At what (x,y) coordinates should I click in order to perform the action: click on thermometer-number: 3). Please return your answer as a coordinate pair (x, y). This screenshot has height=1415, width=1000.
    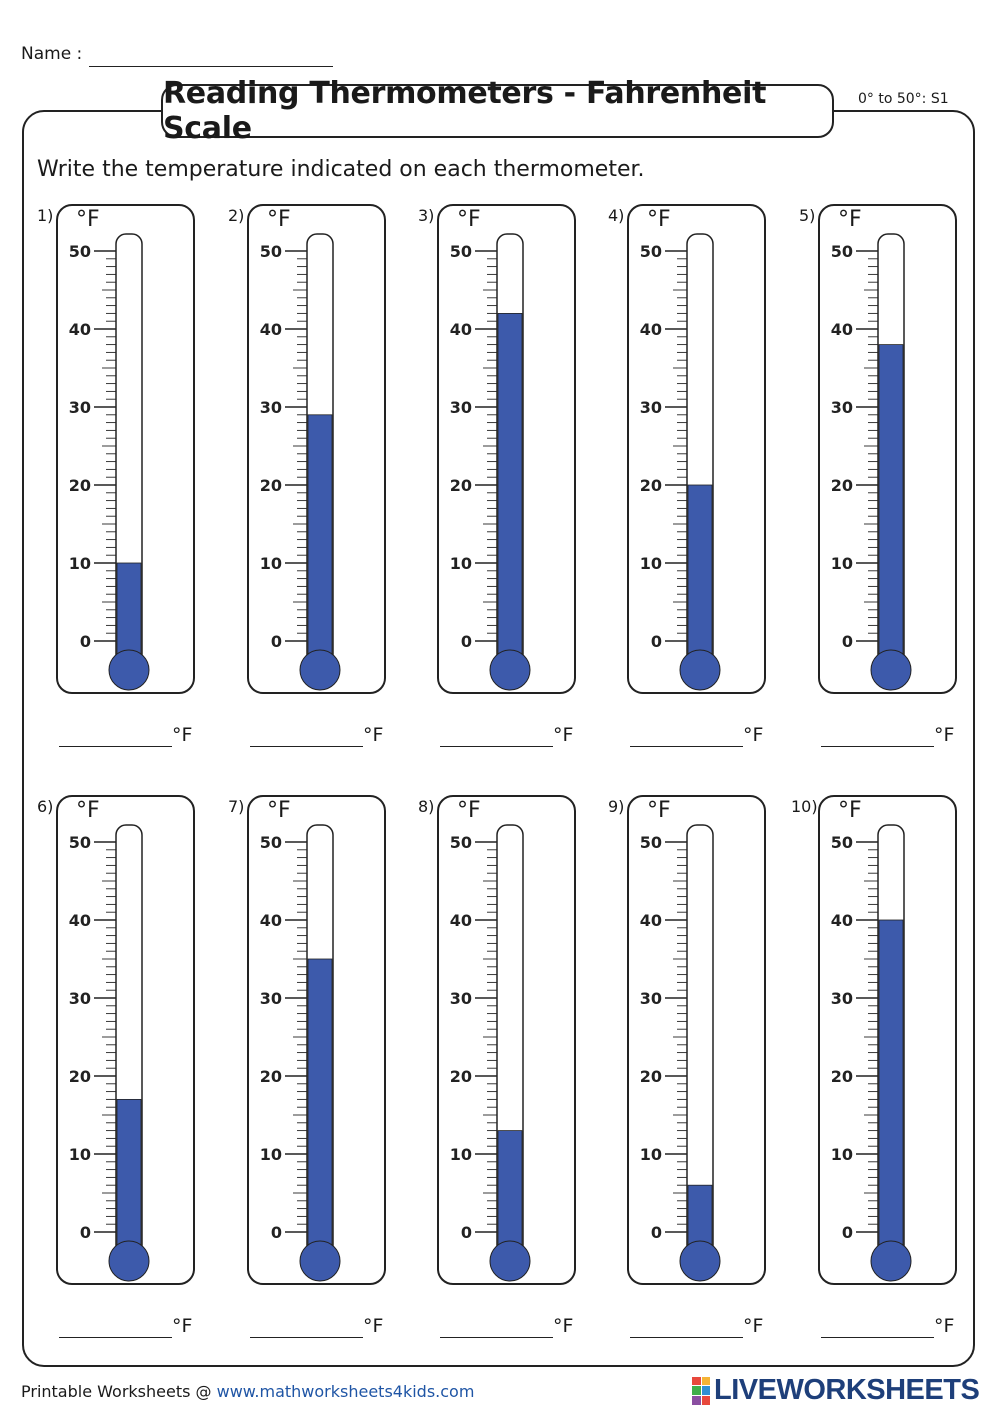
    Looking at the image, I should click on (426, 215).